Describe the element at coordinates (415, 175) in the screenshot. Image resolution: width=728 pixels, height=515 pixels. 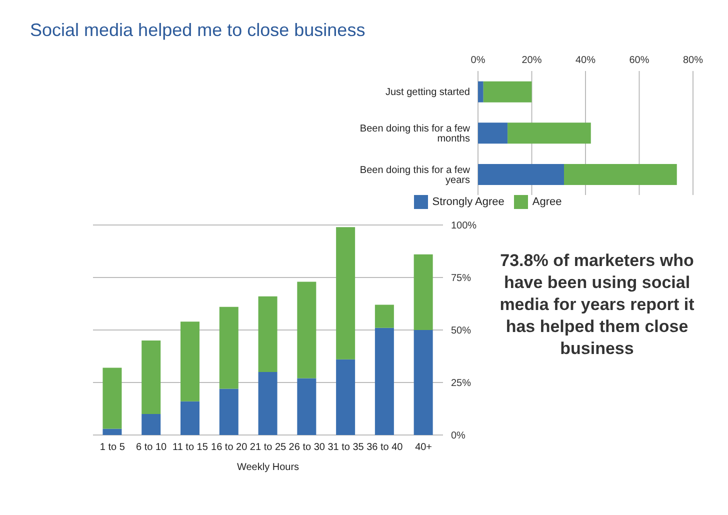
I see `y-tick-label: Been doing this for a few years` at that location.